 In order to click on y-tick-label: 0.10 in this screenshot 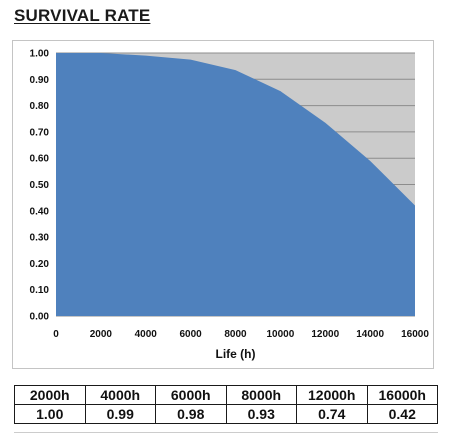, I will do `click(40, 290)`.